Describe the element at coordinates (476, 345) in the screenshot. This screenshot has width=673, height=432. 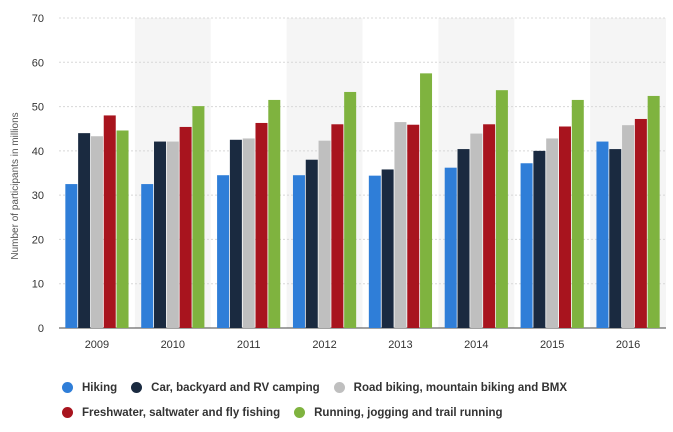
I see `x-tick-label: 2014` at that location.